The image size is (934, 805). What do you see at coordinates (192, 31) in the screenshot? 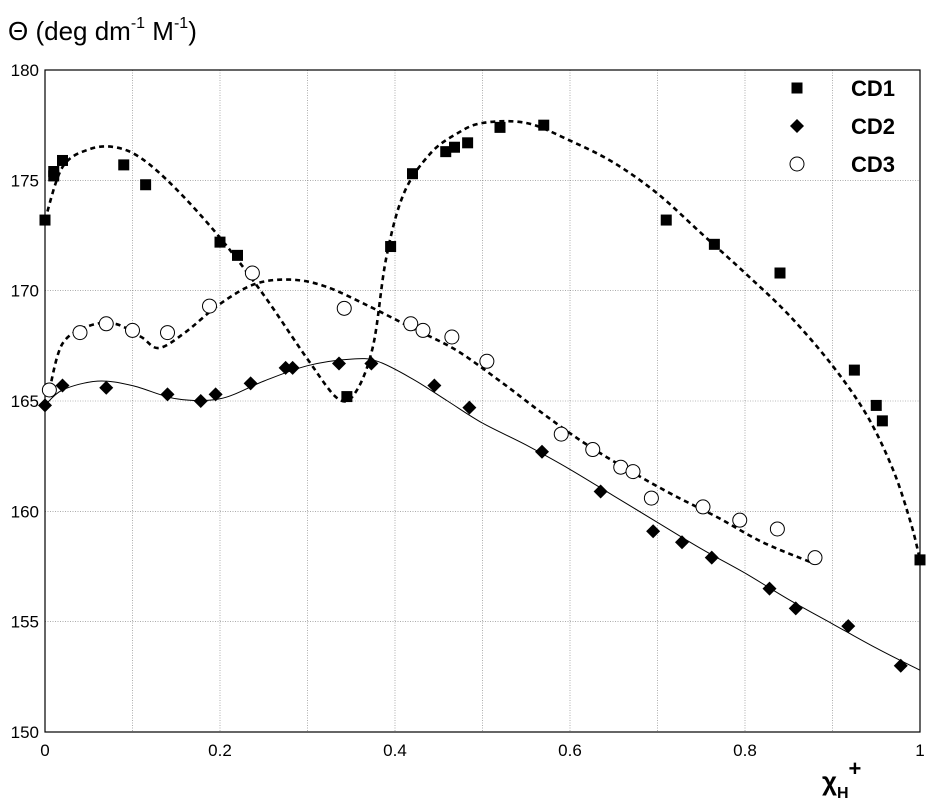
I see `y-axis-end: )` at bounding box center [192, 31].